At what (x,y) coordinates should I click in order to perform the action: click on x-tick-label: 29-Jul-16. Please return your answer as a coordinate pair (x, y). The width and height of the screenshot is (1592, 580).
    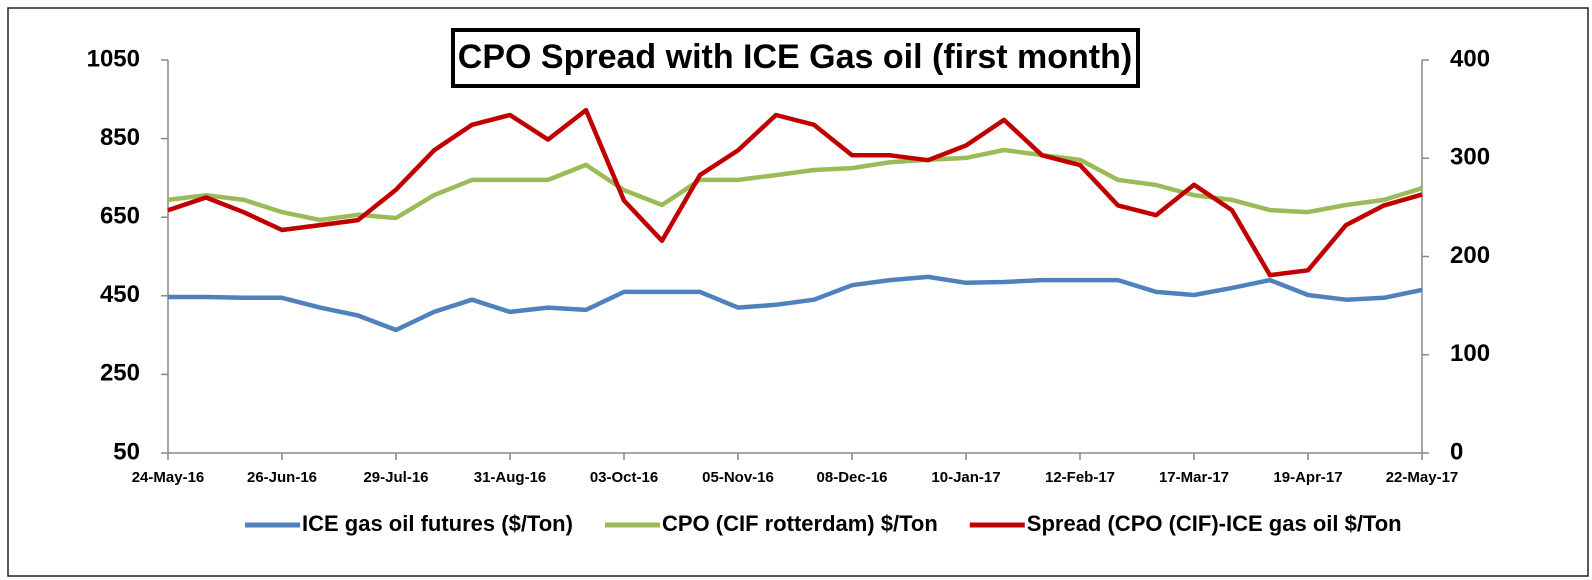
    Looking at the image, I should click on (395, 477).